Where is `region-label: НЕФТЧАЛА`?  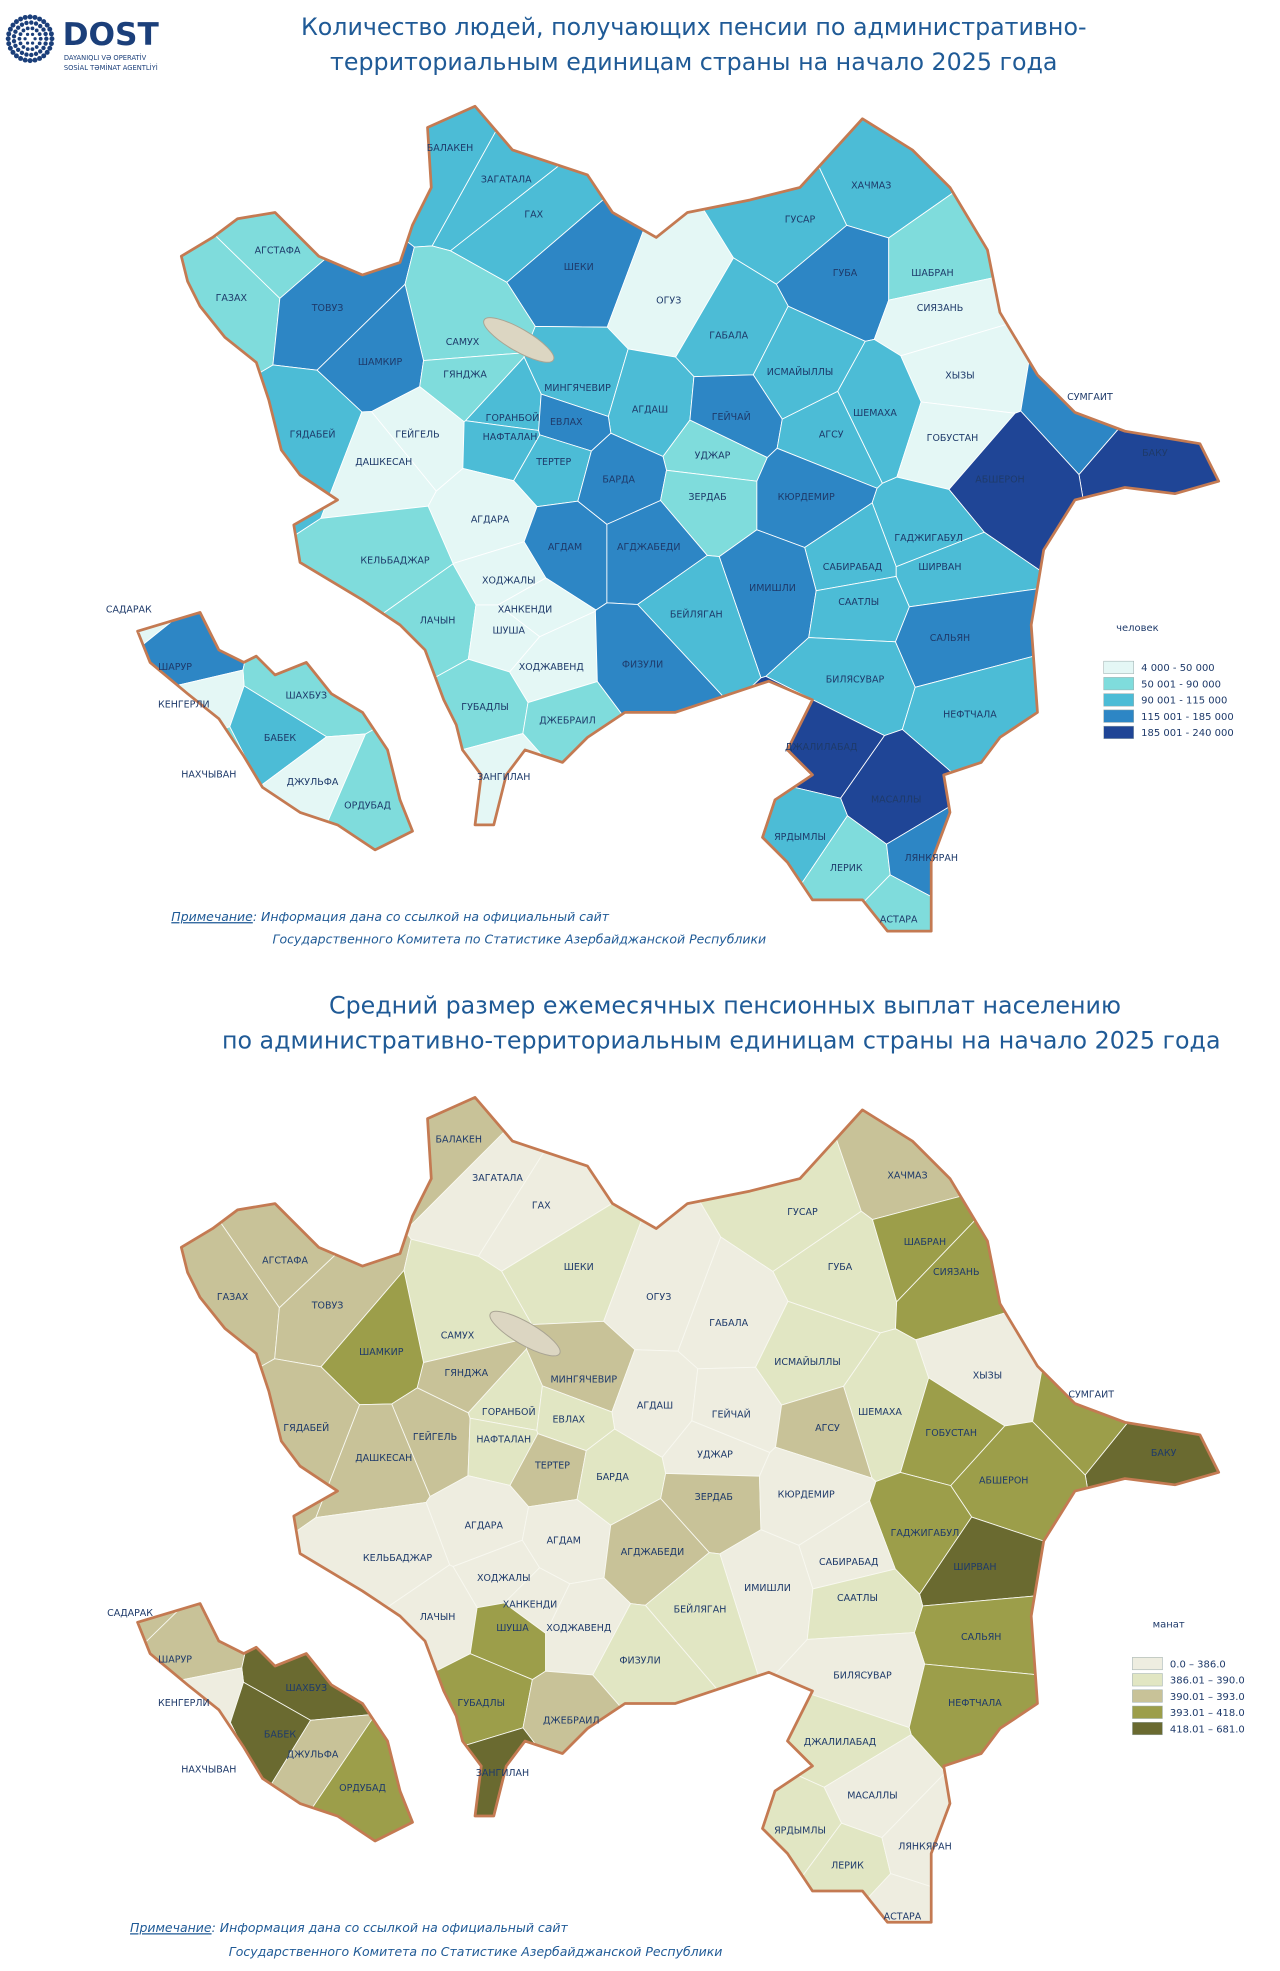 region-label: НЕФТЧАЛА is located at coordinates (970, 714).